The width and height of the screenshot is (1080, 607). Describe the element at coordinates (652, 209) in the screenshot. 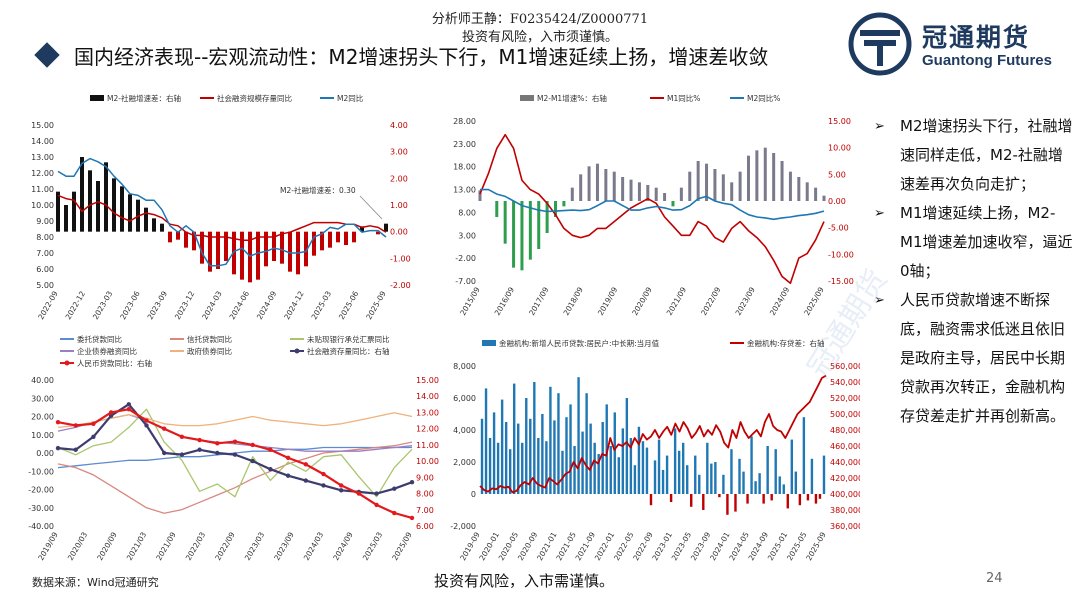

I see `m1-line` at that location.